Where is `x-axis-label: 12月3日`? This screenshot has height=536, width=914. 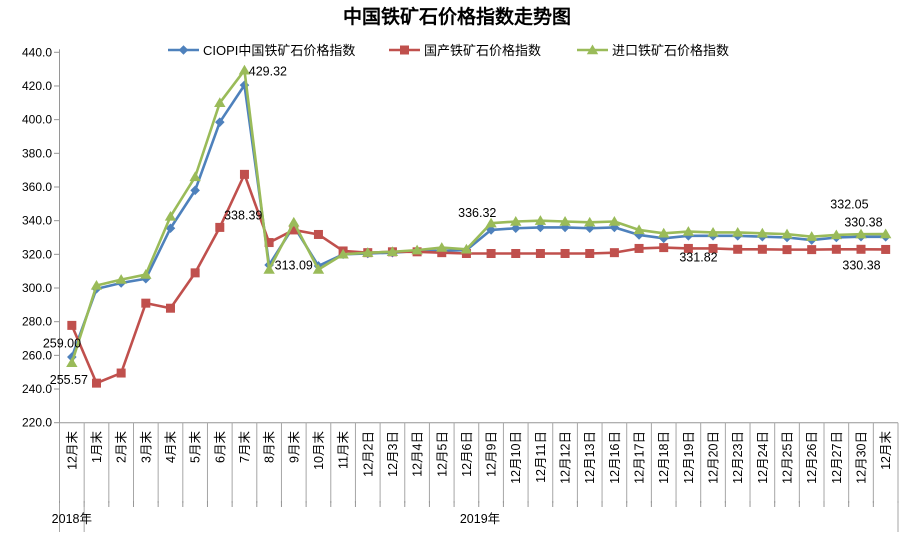 x-axis-label: 12月3日 is located at coordinates (393, 454).